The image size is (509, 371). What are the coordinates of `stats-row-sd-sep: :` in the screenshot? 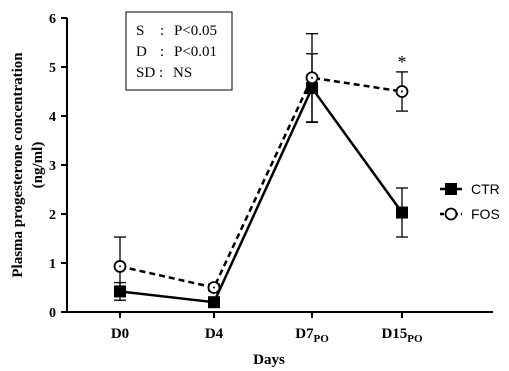 It's located at (161, 73).